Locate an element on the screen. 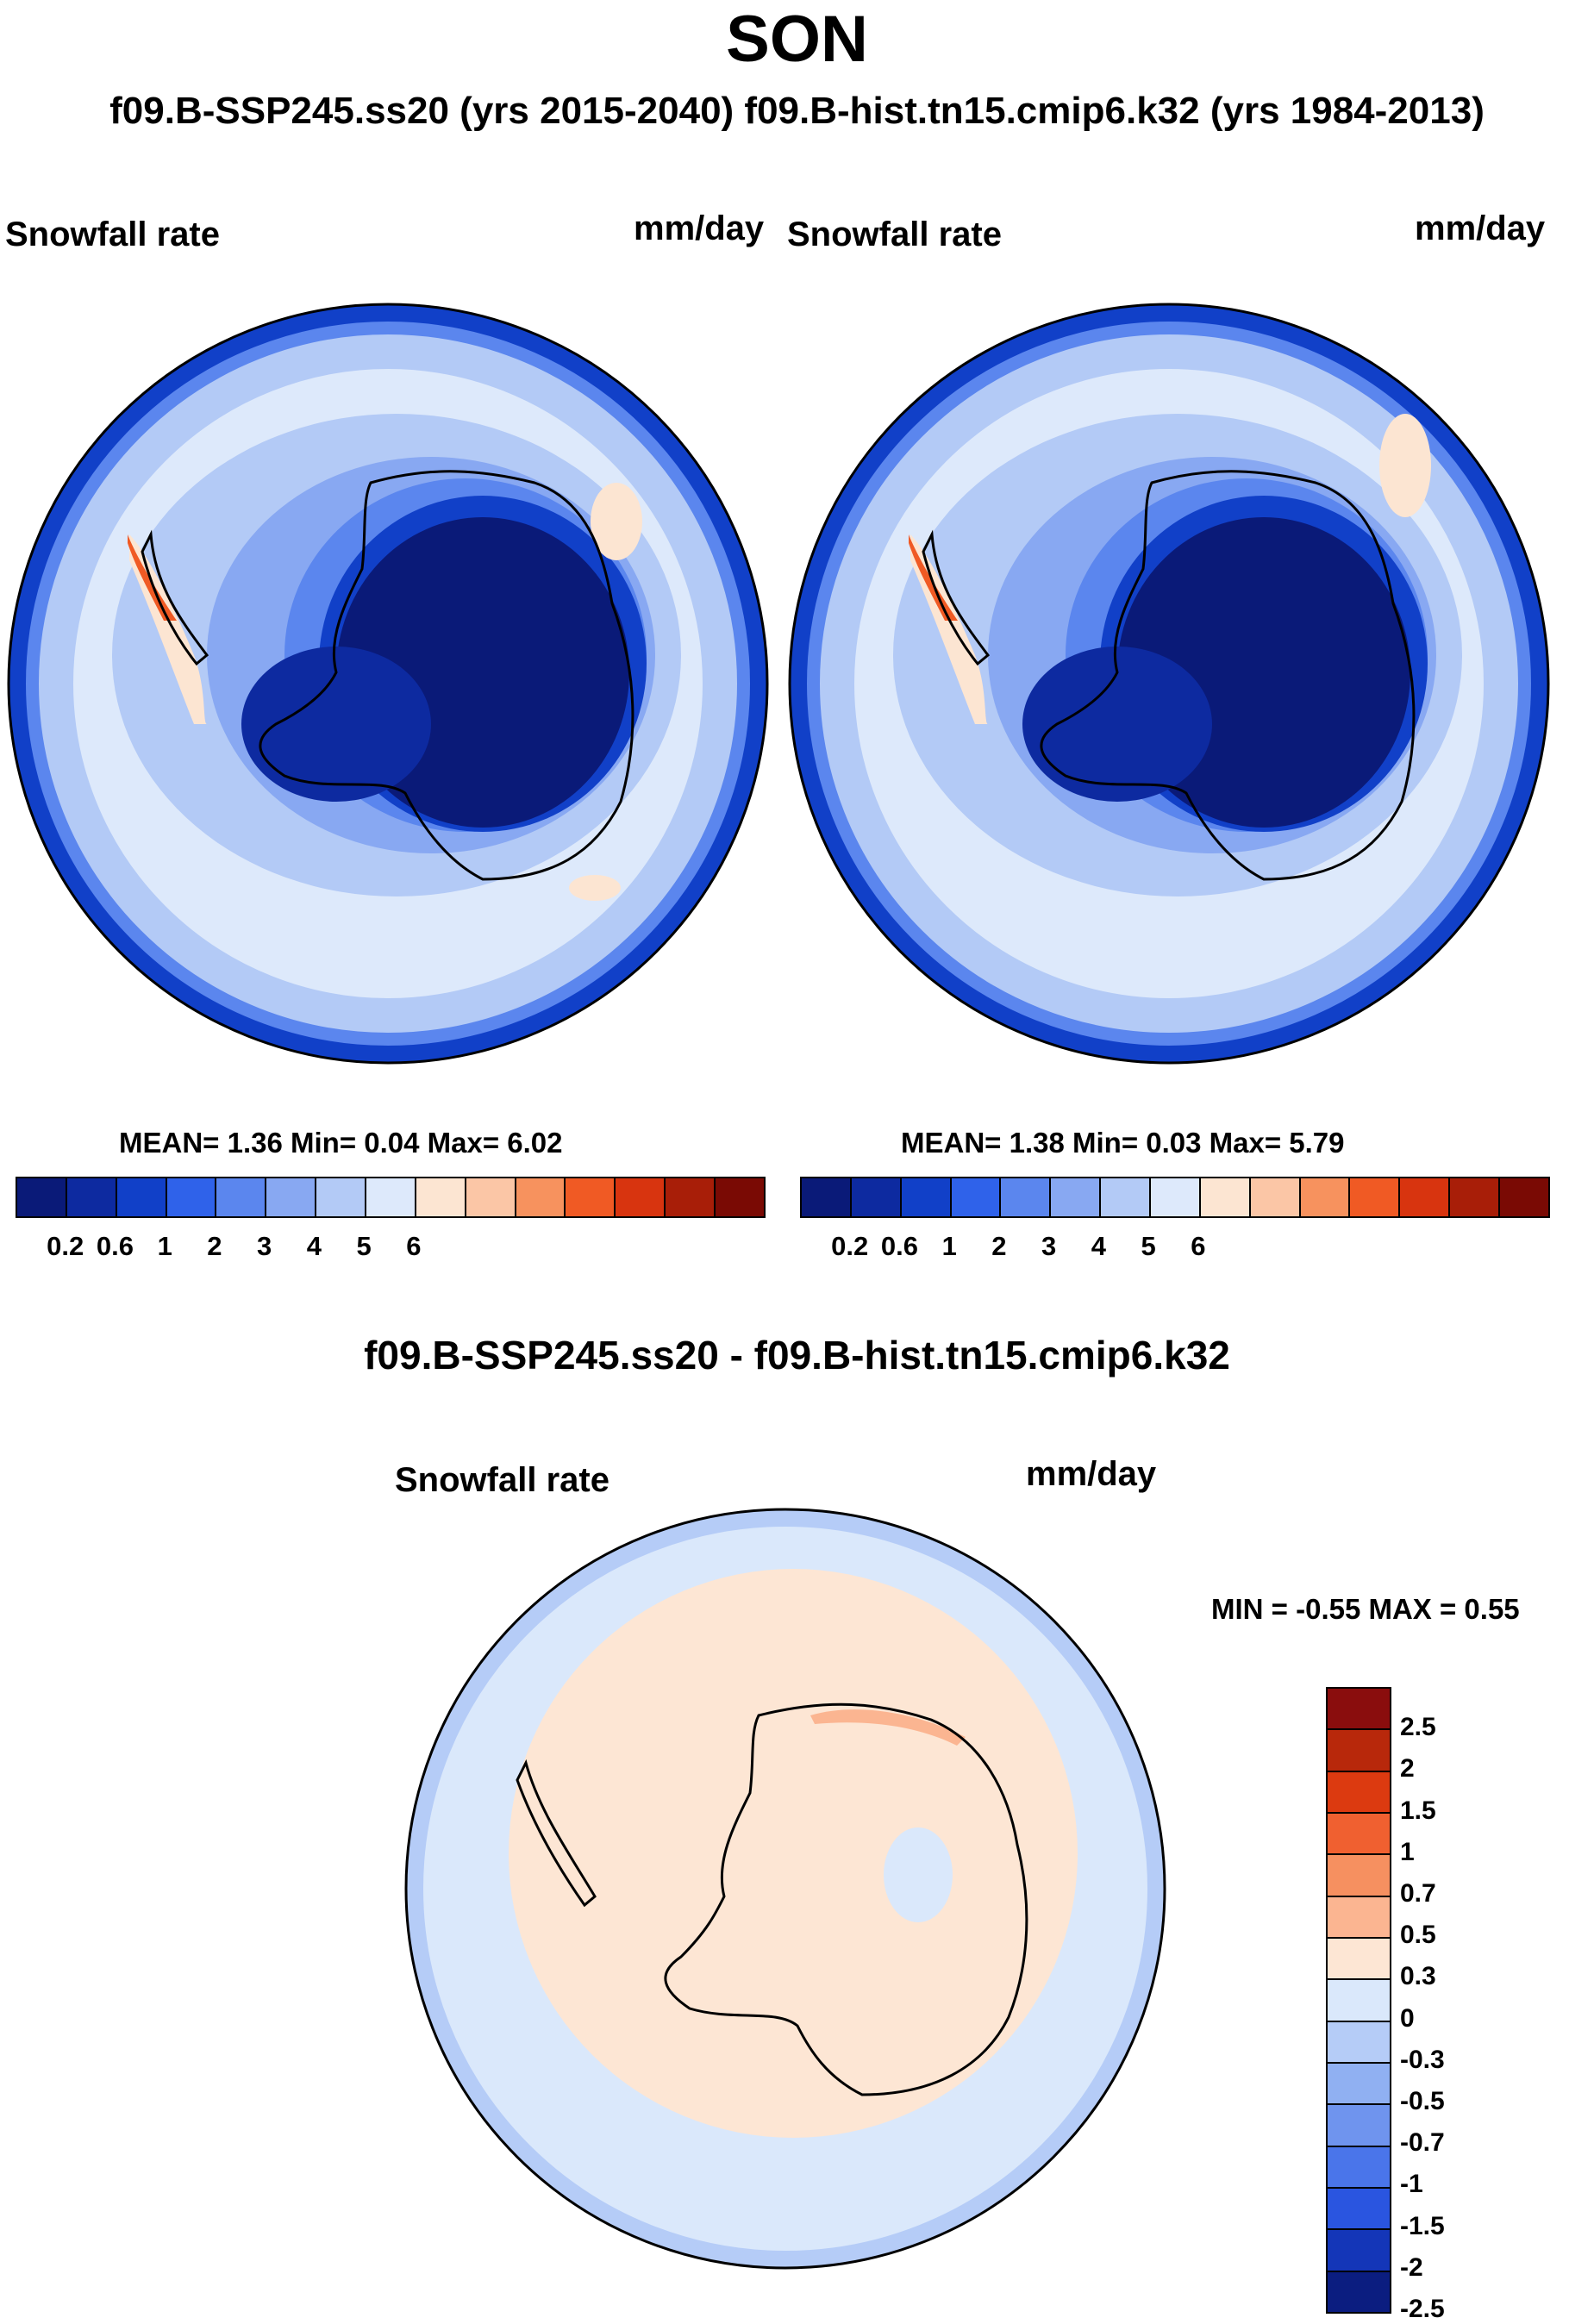  diff-units-label: mm/day is located at coordinates (1092, 1474).